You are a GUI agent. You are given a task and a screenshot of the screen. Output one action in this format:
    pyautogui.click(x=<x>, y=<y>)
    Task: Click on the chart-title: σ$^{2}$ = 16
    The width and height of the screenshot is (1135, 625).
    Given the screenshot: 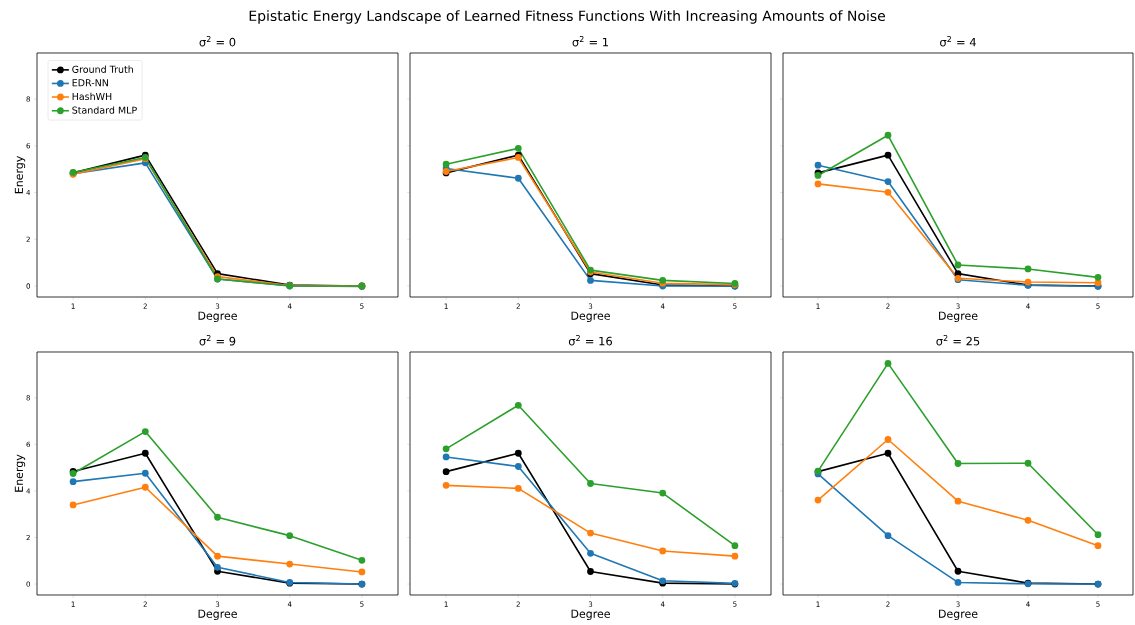 What is the action you would take?
    pyautogui.click(x=590, y=340)
    